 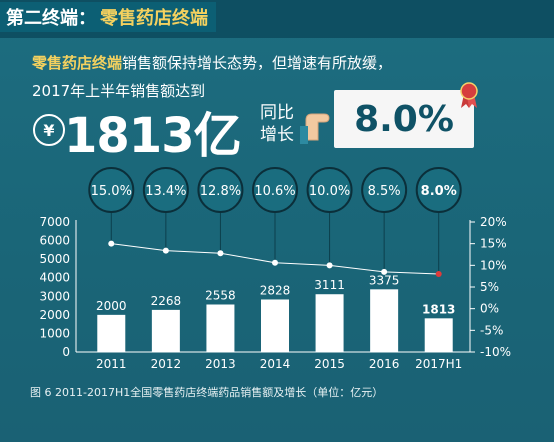 What do you see at coordinates (493, 222) in the screenshot?
I see `y-right-tick-label: 20%` at bounding box center [493, 222].